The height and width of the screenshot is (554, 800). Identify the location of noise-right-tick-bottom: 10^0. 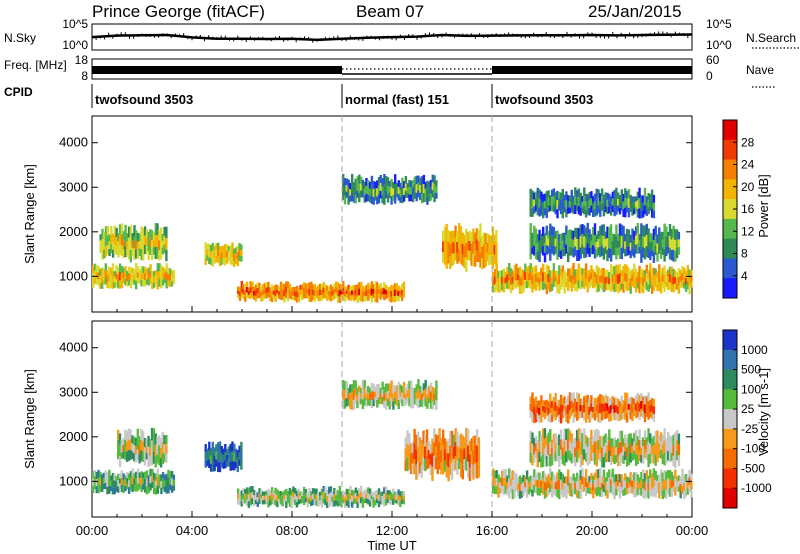
(719, 45).